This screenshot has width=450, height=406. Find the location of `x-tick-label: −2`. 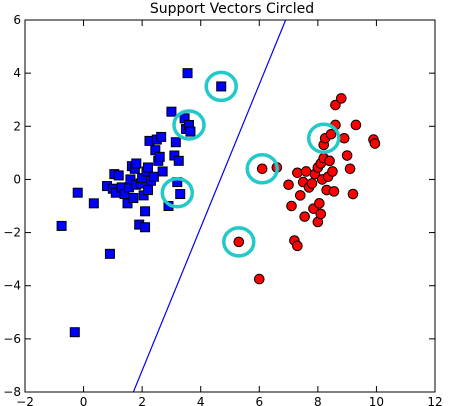

x-tick-label: −2 is located at coordinates (25, 400).